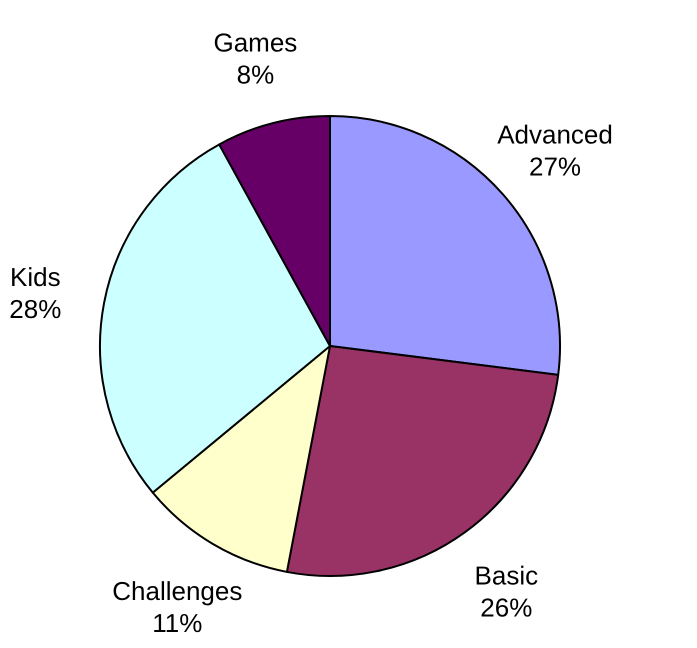 The width and height of the screenshot is (697, 648). What do you see at coordinates (255, 42) in the screenshot?
I see `slice-label: Games` at bounding box center [255, 42].